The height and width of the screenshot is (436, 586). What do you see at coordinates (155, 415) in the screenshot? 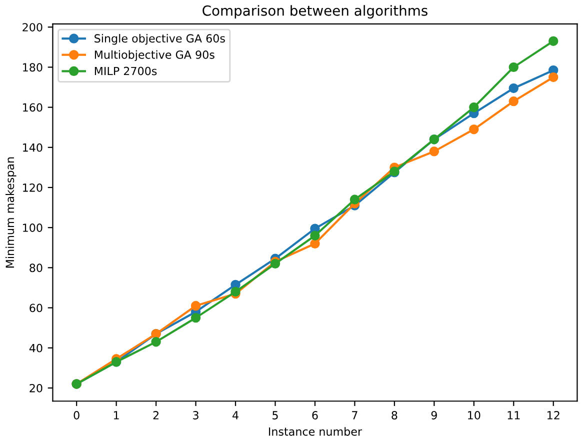
I see `x-tick-label: 2` at bounding box center [155, 415].